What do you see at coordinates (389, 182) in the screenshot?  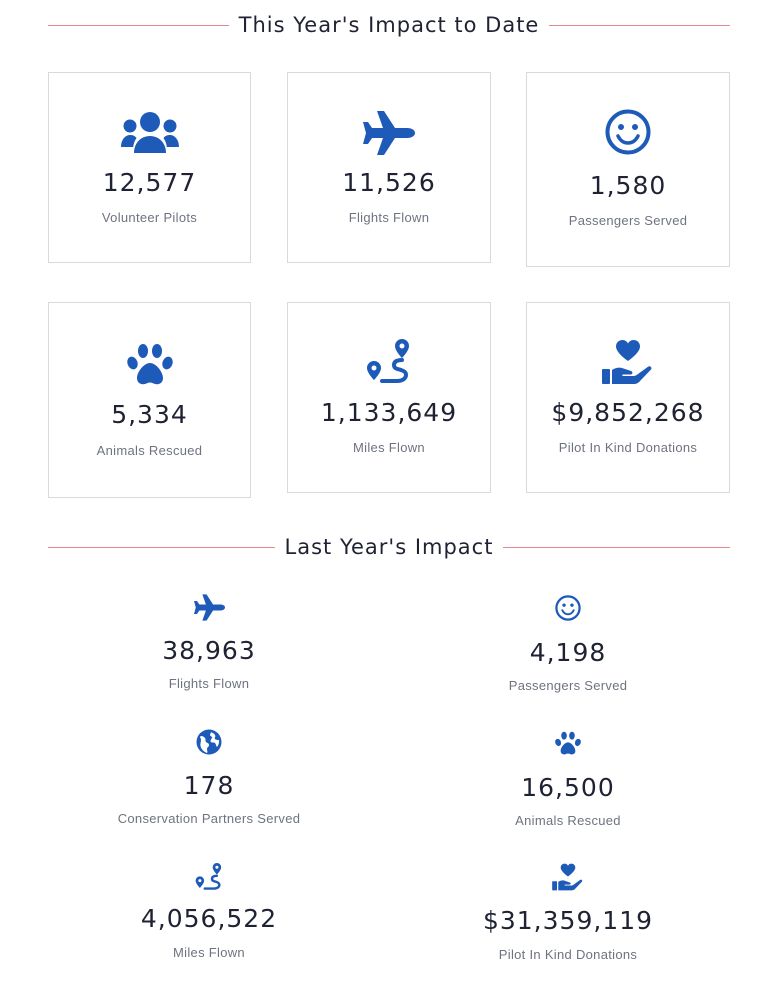 I see `flights-flown-value: 11,526` at bounding box center [389, 182].